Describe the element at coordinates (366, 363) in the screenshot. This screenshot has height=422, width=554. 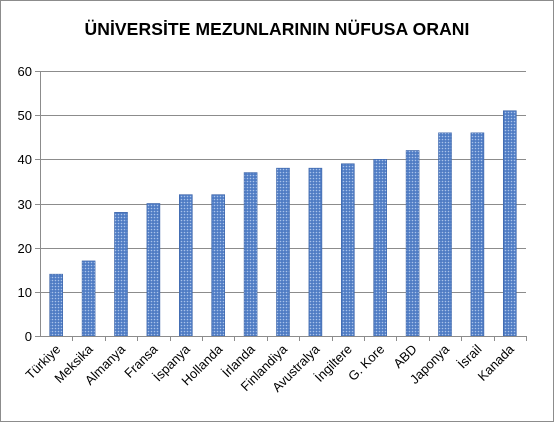
I see `x-tick-label: G. Kore` at that location.